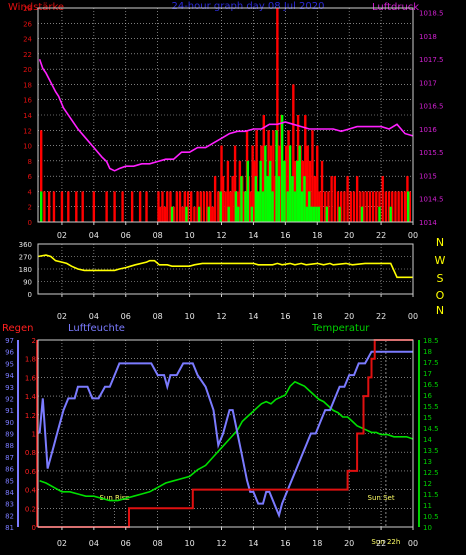  Describe the element at coordinates (27, 147) in the screenshot. I see `wind-y-tick: 10` at that location.